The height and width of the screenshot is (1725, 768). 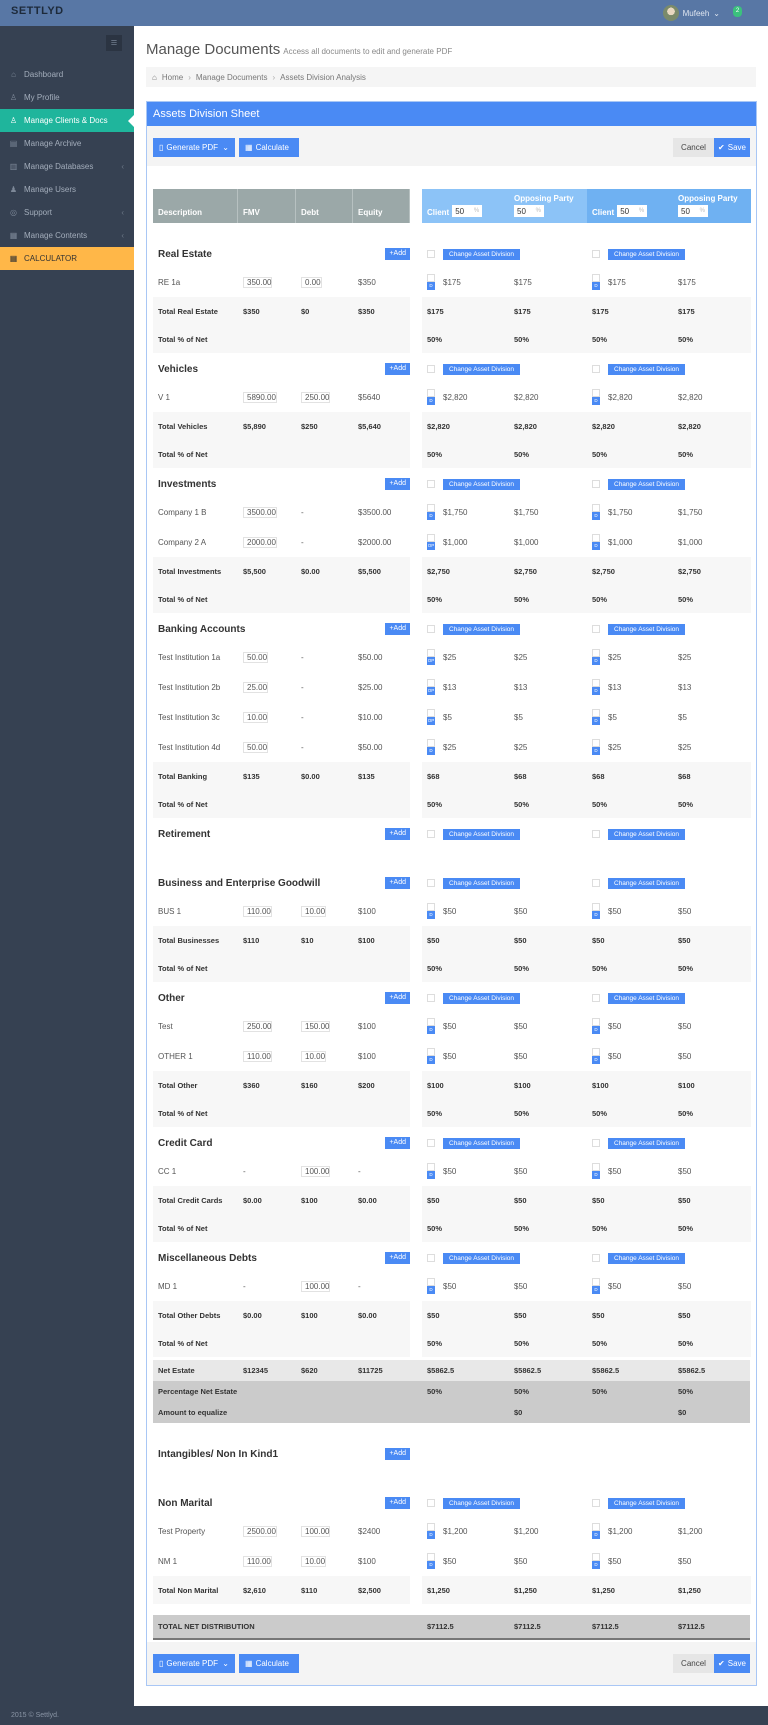 I want to click on fmv-input: 2500.00, so click(x=260, y=1531).